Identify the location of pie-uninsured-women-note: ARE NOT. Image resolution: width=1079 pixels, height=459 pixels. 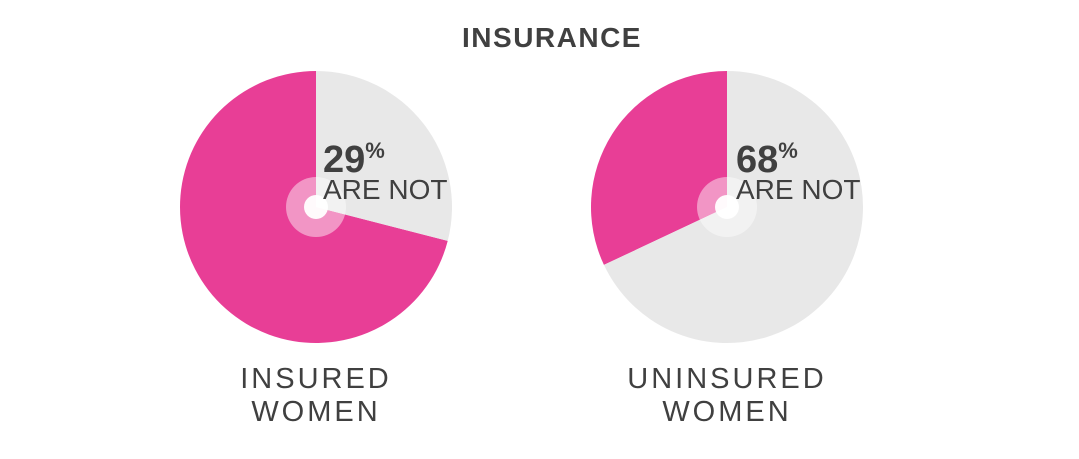
(798, 189).